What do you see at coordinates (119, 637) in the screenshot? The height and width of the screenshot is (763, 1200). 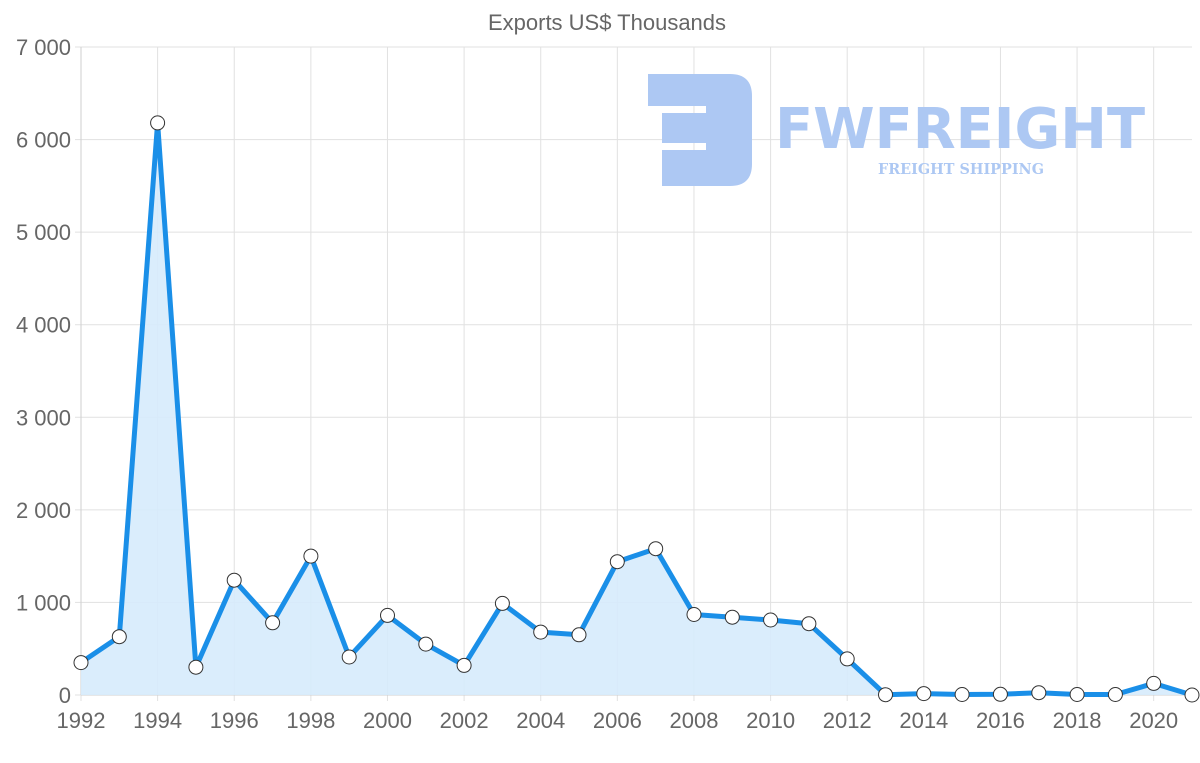 I see `data-point: 1993: 630` at bounding box center [119, 637].